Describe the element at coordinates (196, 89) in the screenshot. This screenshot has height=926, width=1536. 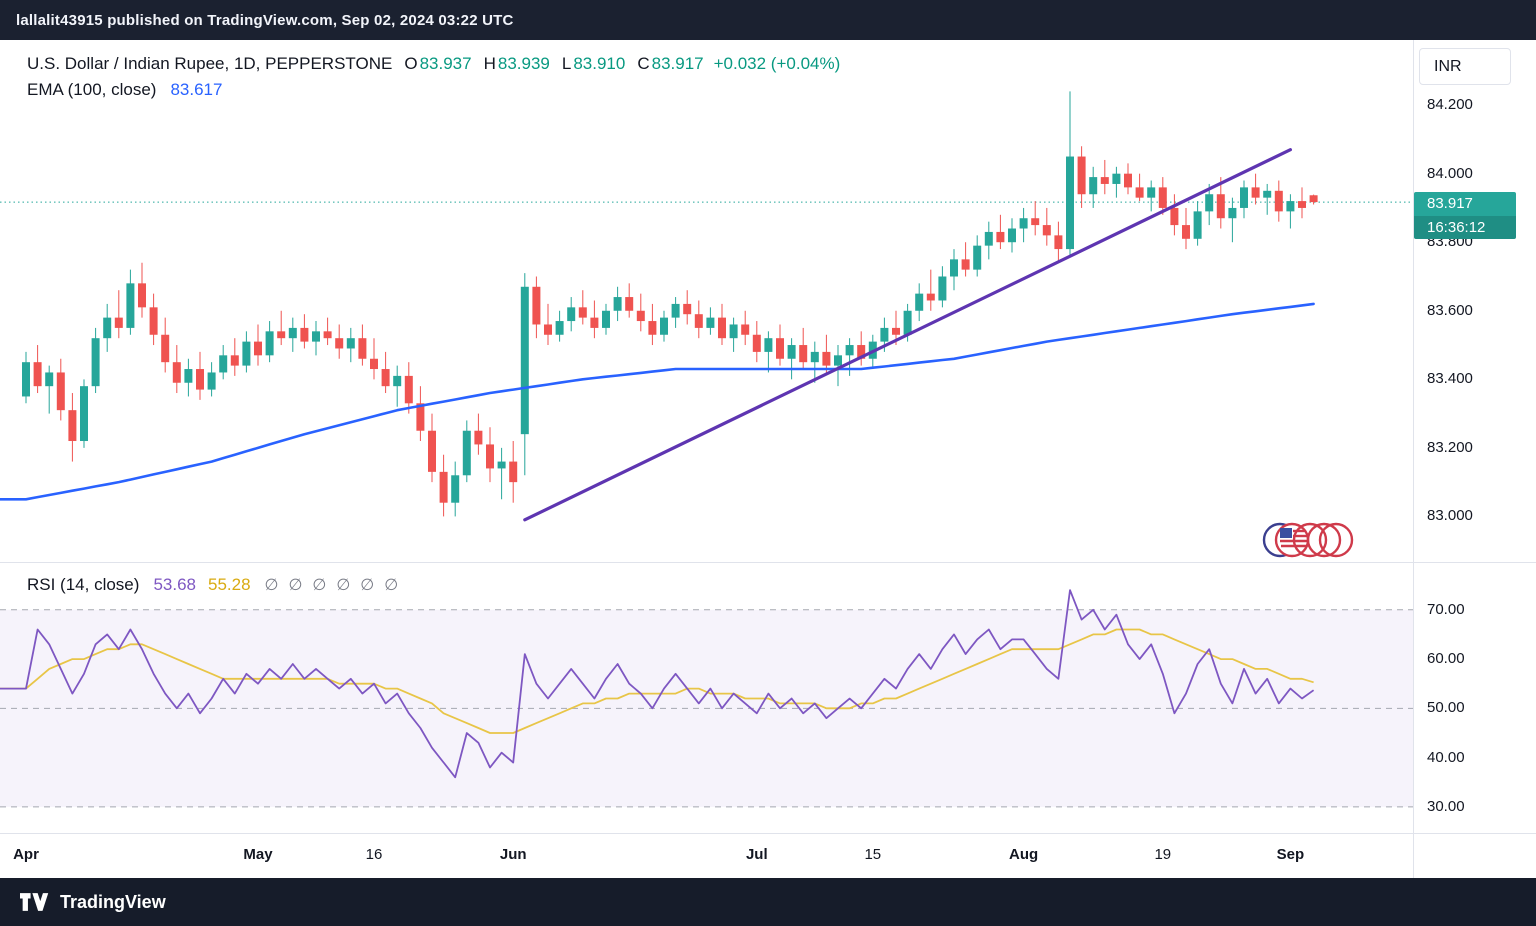
I see `ema-value: 83.617` at that location.